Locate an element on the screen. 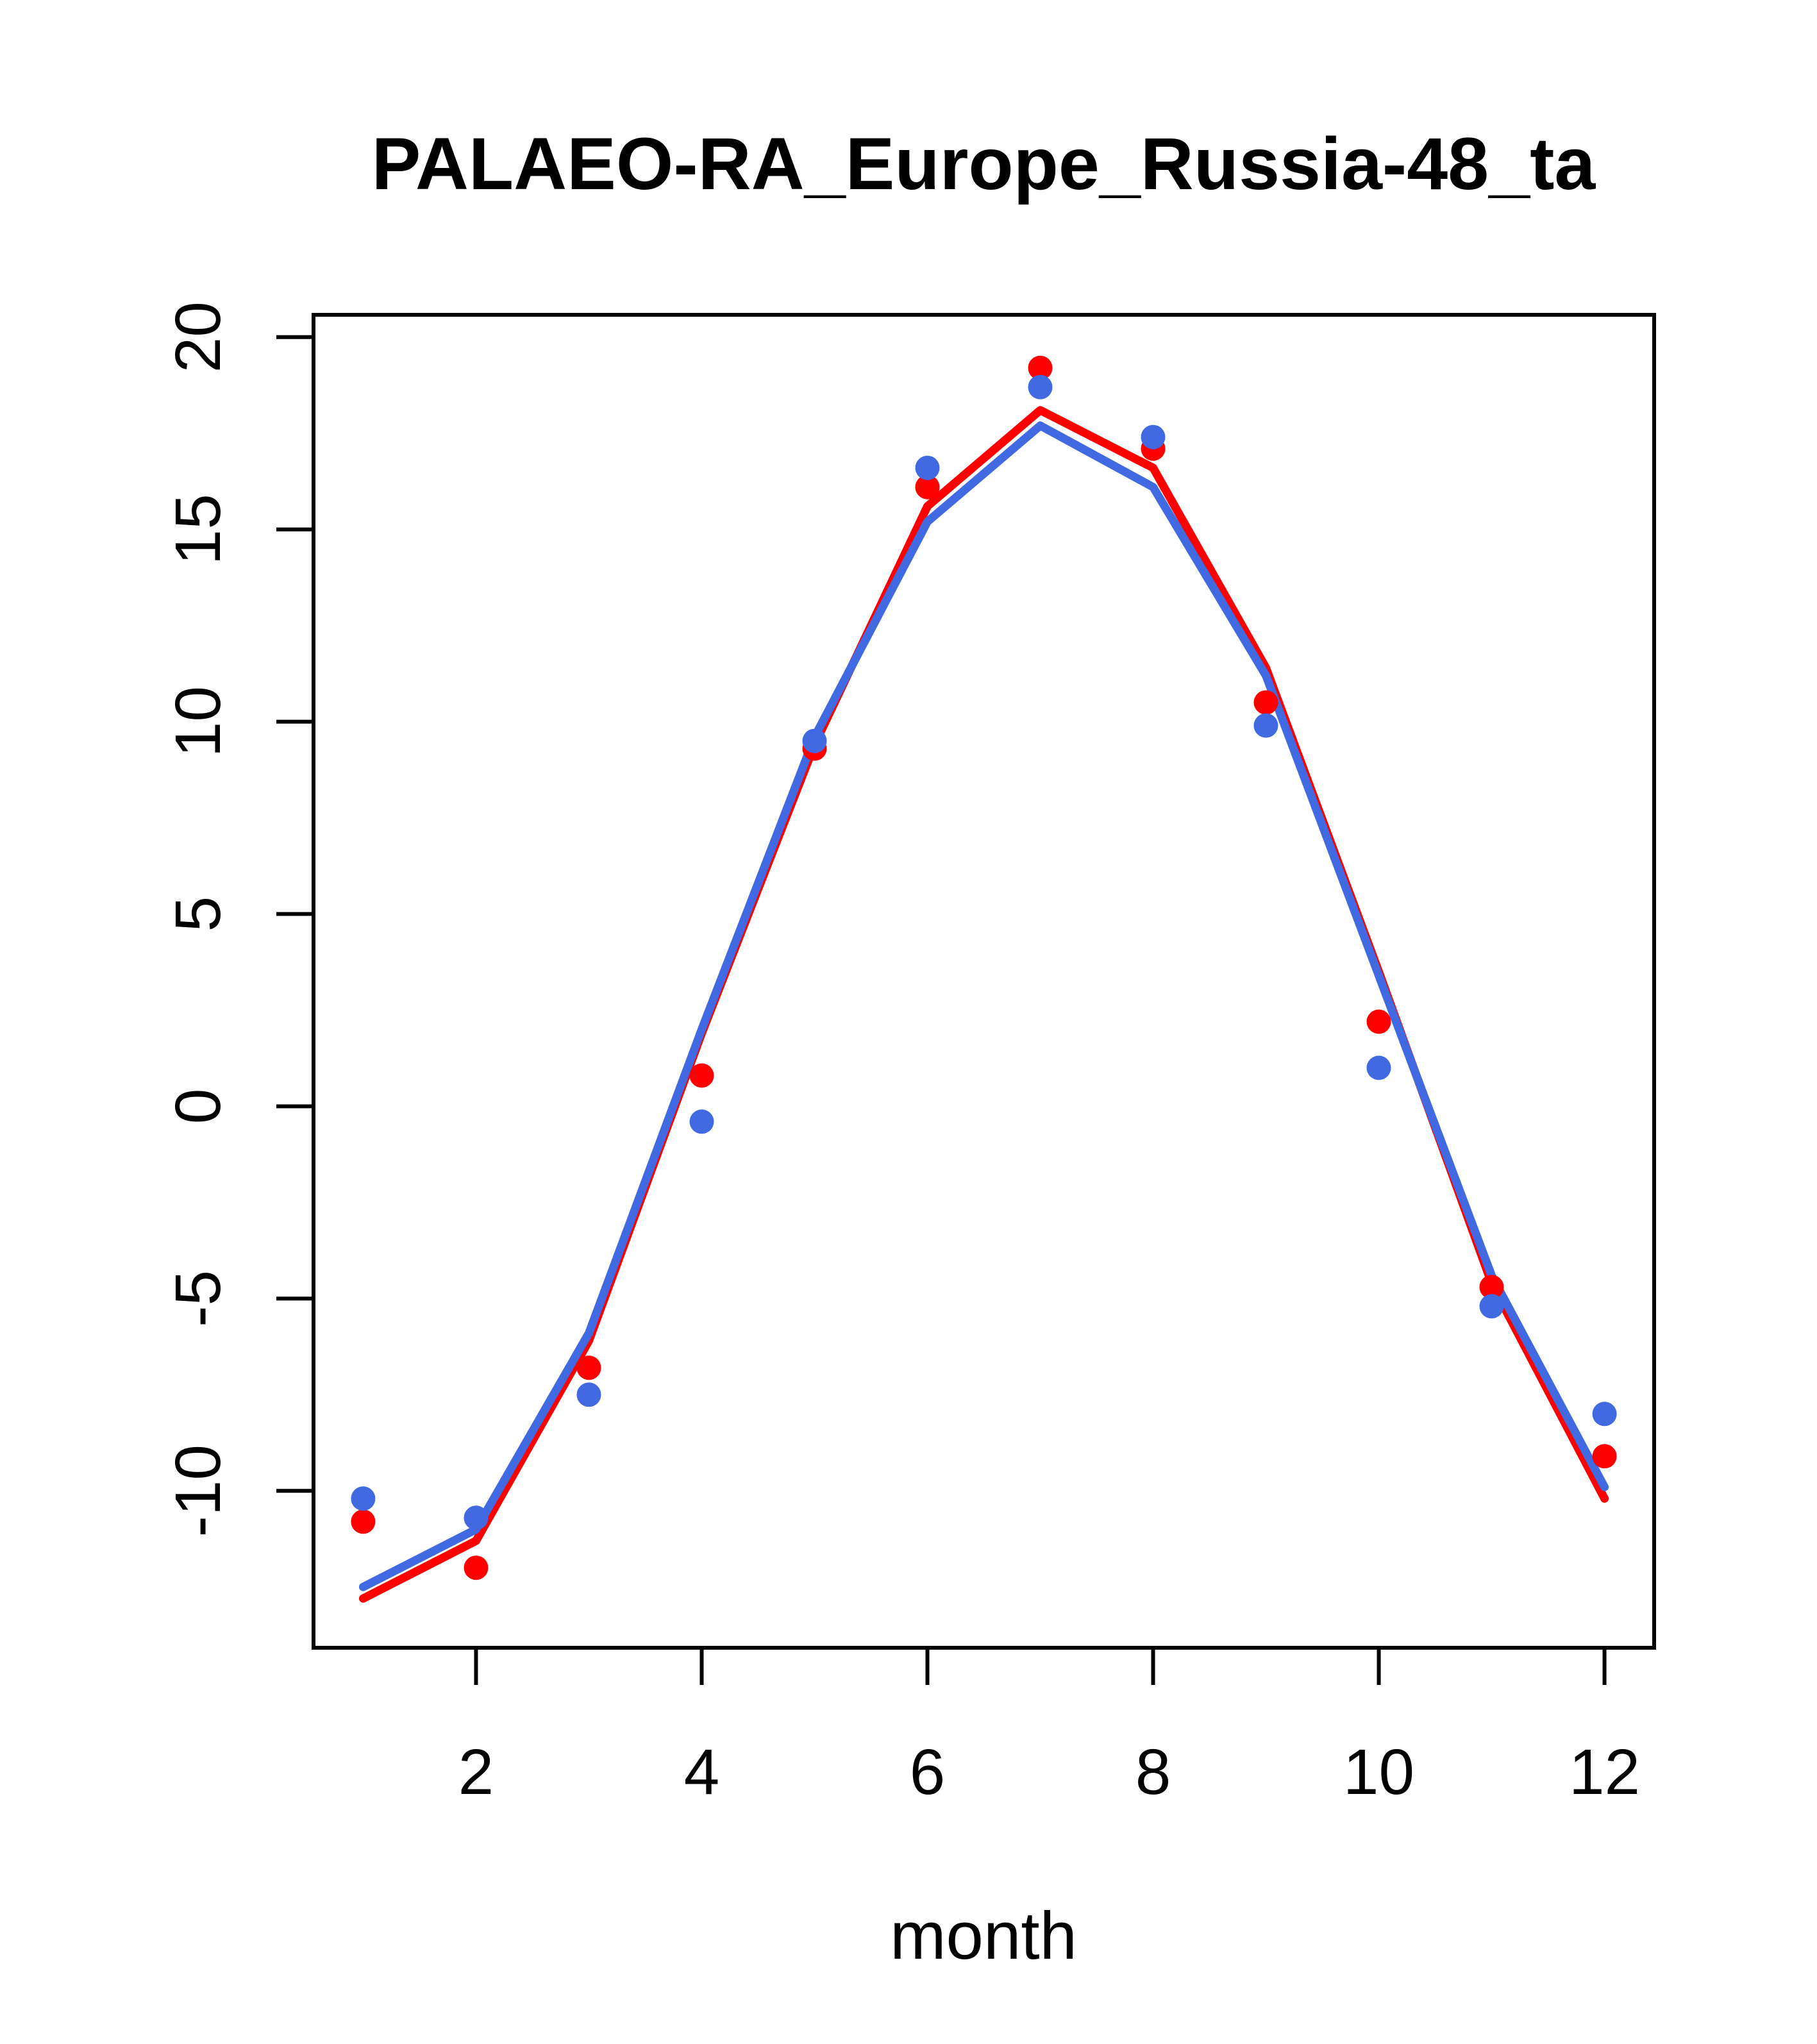 Image resolution: width=1817 pixels, height=2044 pixels. y-tick-label: 5 is located at coordinates (198, 914).